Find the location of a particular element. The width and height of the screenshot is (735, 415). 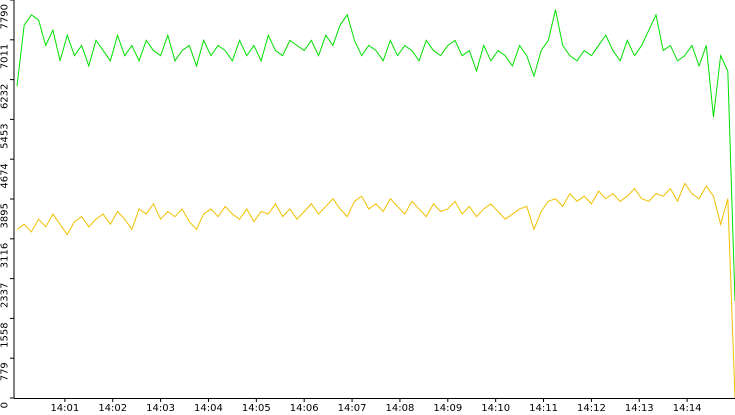

y-tick-label: 1558 is located at coordinates (5, 334).